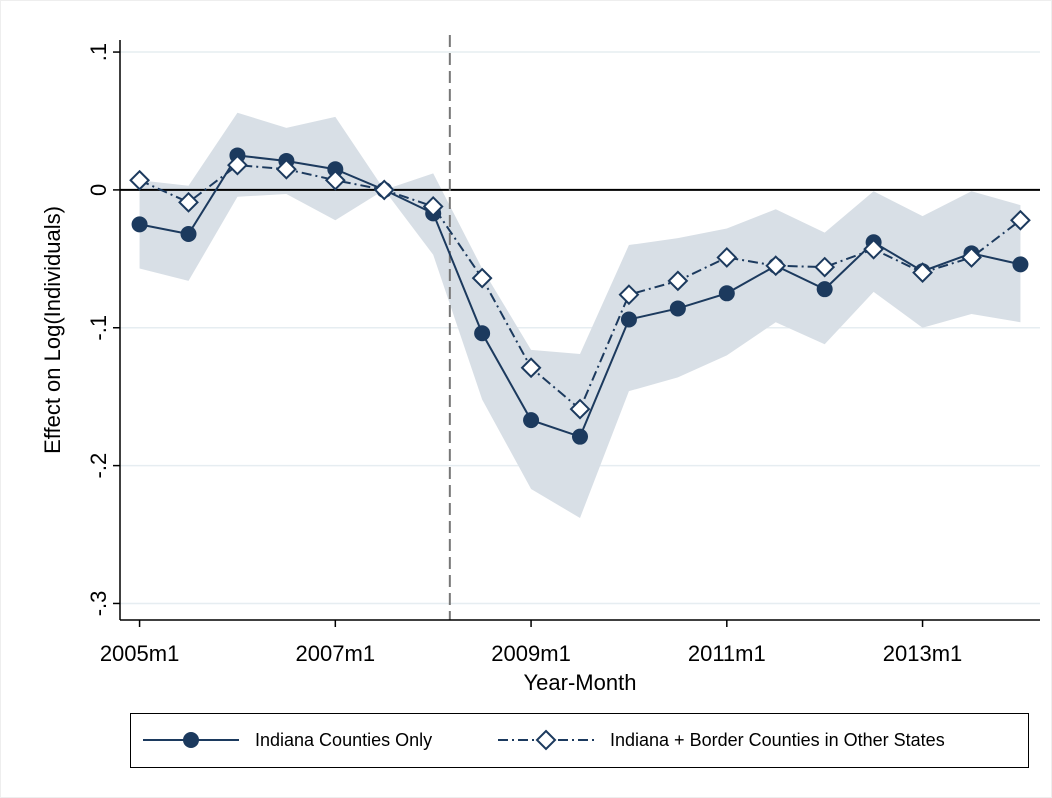  Describe the element at coordinates (923, 653) in the screenshot. I see `x-tick-label: 2013m1` at that location.